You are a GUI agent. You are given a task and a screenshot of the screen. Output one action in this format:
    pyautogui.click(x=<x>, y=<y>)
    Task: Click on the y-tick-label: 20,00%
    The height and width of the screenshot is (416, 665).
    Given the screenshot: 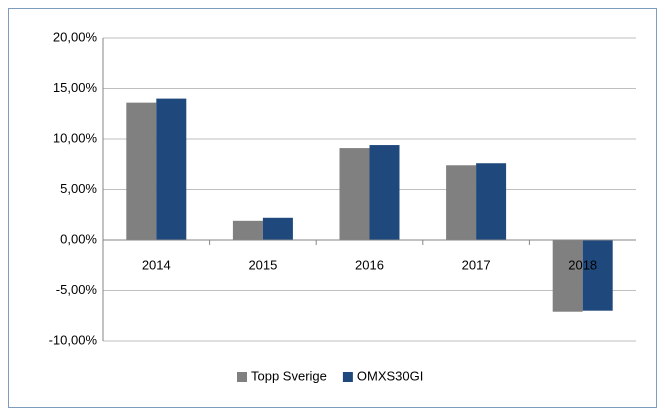 What is the action you would take?
    pyautogui.click(x=75, y=36)
    